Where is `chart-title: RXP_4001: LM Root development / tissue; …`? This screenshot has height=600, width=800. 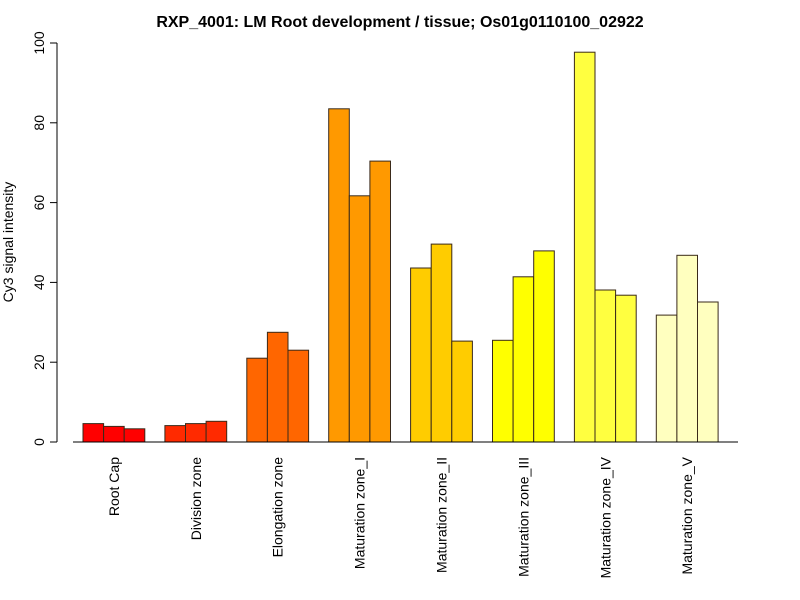
chart-title: RXP_4001: LM Root development / tissue; … is located at coordinates (399, 22).